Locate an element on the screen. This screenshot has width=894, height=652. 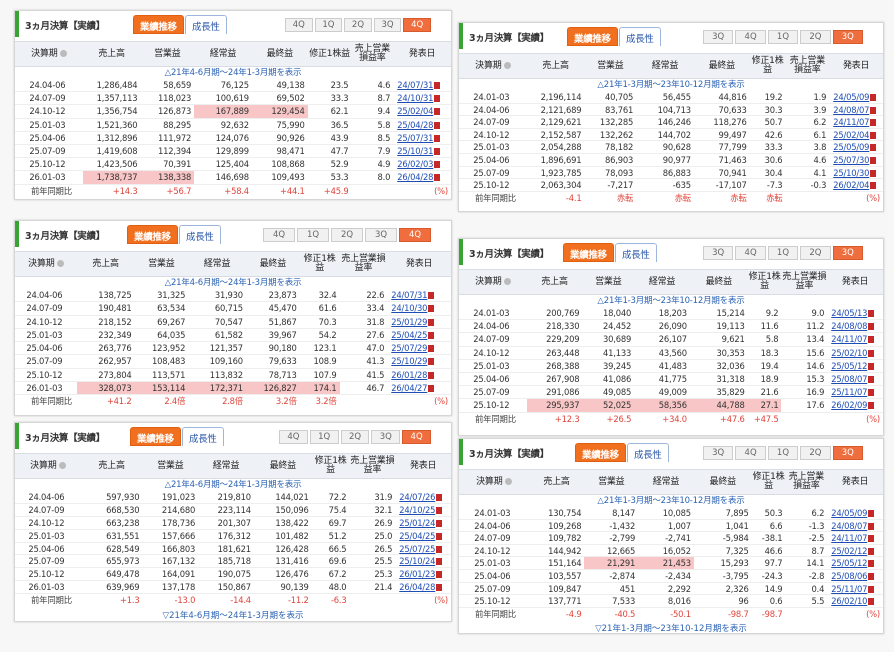
announce-date-link: 24/11/07 is located at coordinates (856, 122).